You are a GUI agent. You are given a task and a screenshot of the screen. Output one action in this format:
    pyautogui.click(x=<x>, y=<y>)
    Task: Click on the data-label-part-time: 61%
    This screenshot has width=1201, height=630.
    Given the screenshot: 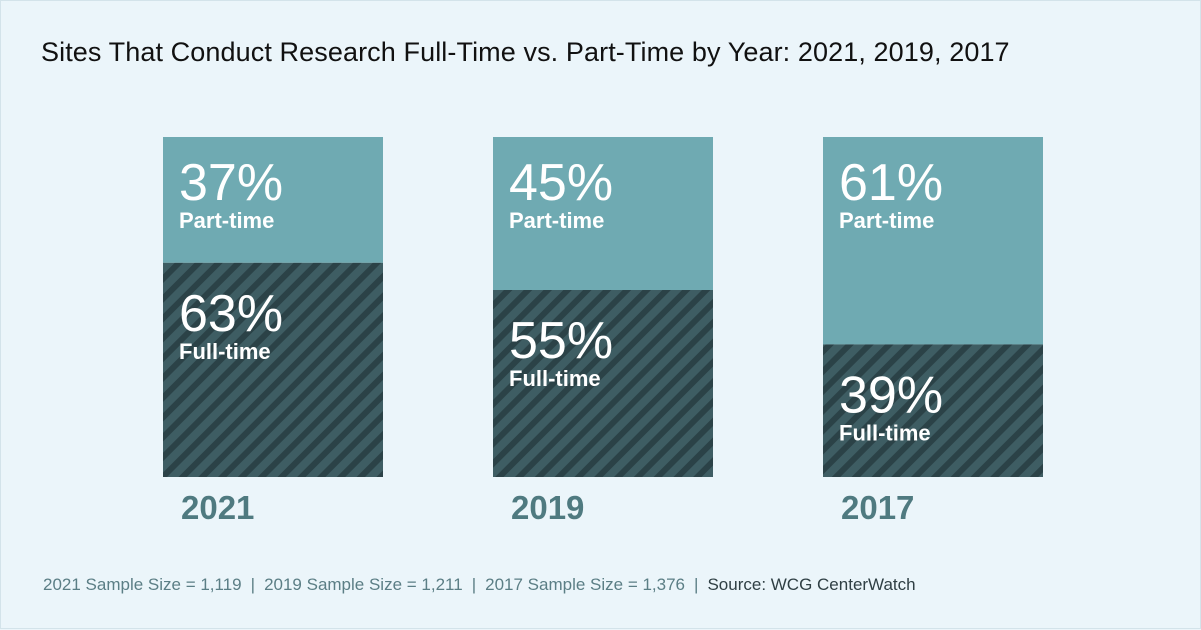 What is the action you would take?
    pyautogui.click(x=891, y=183)
    